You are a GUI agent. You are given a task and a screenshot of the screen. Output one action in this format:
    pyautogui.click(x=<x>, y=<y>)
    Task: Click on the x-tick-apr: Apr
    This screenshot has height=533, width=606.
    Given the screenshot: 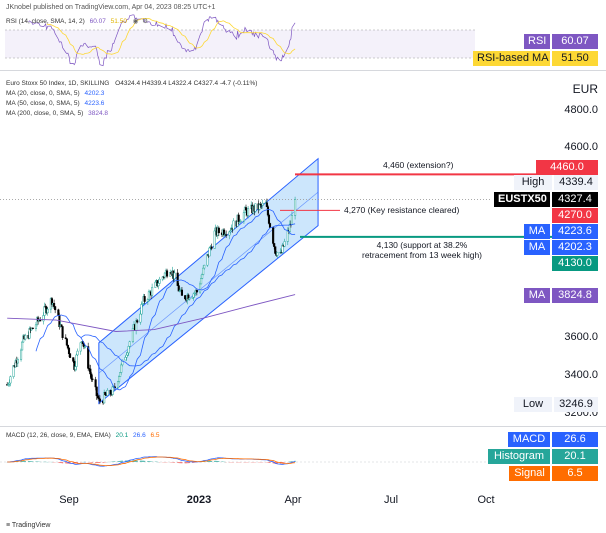 What is the action you would take?
    pyautogui.click(x=293, y=500)
    